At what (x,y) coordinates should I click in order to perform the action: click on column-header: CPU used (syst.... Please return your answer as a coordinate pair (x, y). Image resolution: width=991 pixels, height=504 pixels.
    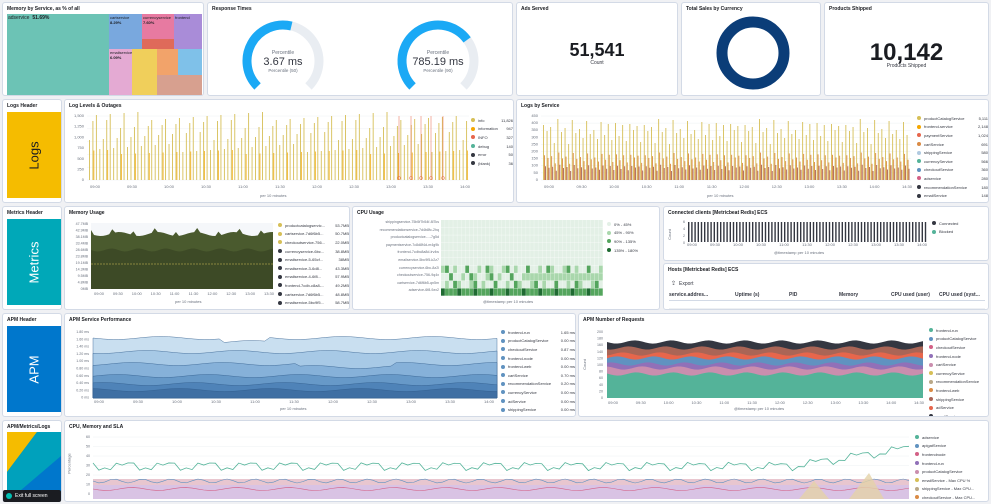
    Looking at the image, I should click on (959, 295).